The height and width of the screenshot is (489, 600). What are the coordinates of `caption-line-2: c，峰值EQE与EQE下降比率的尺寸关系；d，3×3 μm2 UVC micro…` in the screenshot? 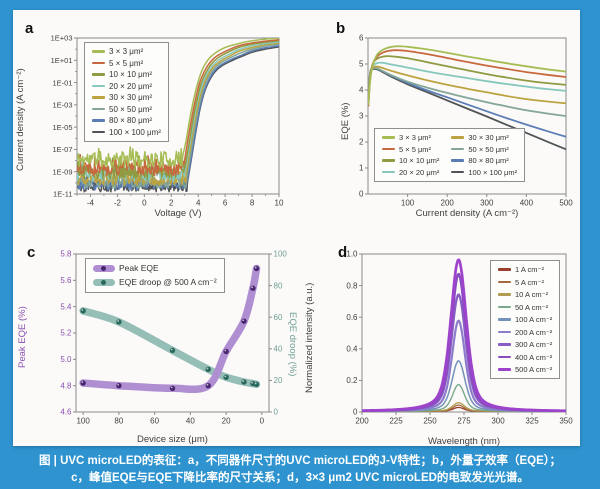 It's located at (300, 478).